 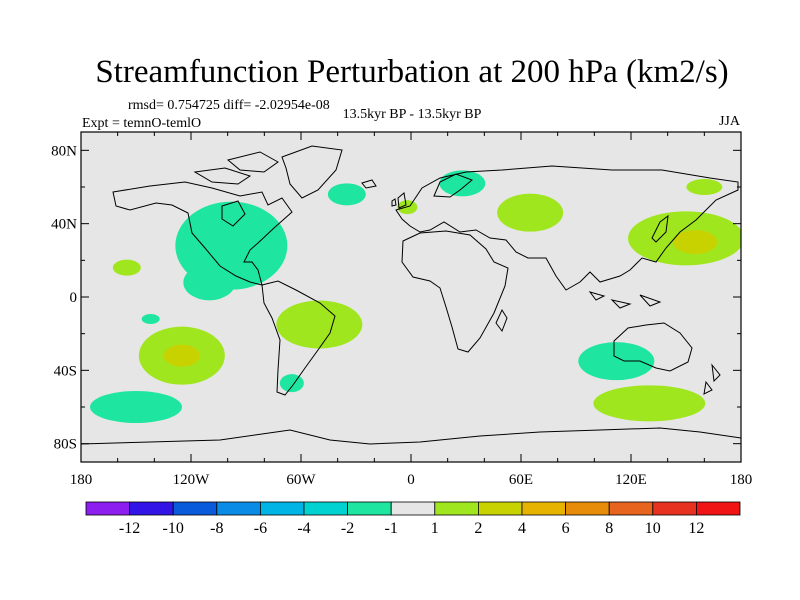 What do you see at coordinates (625, 300) in the screenshot?
I see `coast-indonesia` at bounding box center [625, 300].